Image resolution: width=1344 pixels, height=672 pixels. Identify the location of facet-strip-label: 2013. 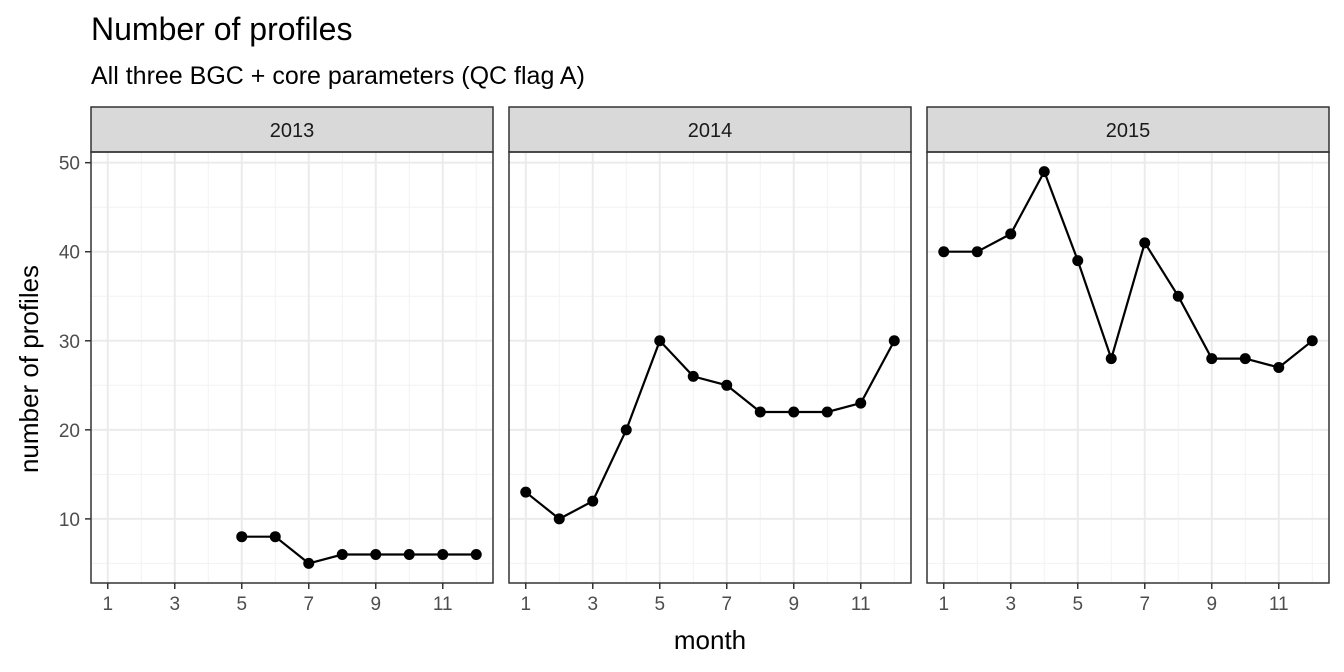
(292, 131).